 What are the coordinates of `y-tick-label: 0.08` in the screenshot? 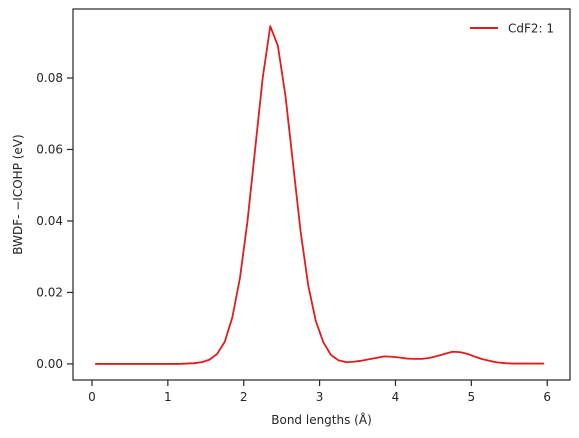 It's located at (49, 78).